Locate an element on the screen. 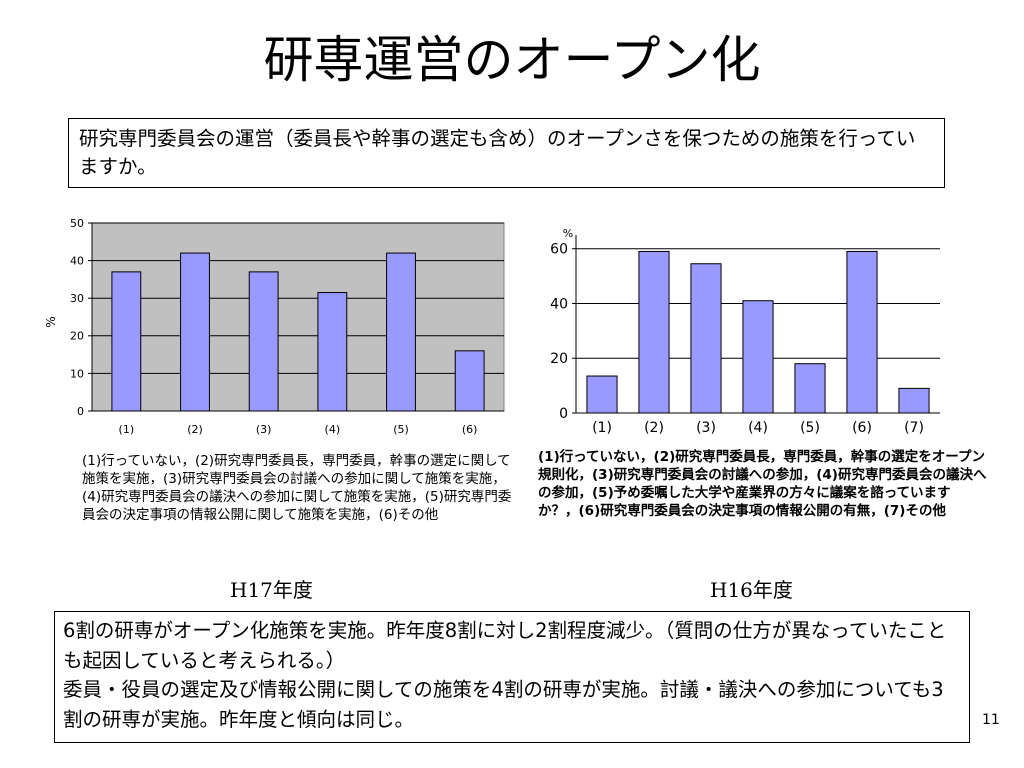 The width and height of the screenshot is (1024, 768). plot-area is located at coordinates (298, 317).